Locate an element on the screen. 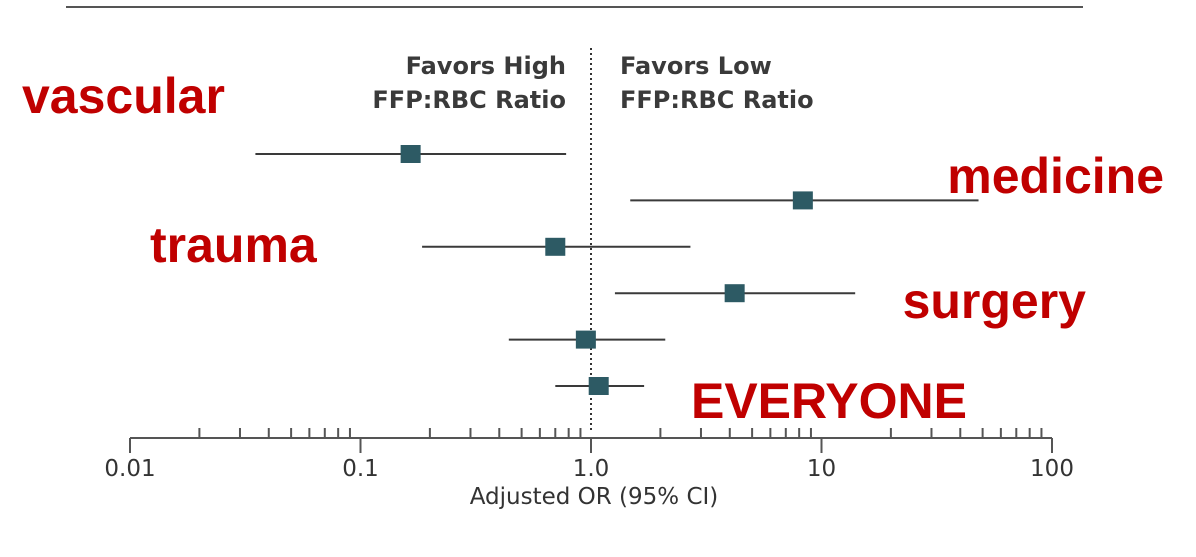 This screenshot has width=1196, height=557. favors-high-line1: Favors High is located at coordinates (486, 66).